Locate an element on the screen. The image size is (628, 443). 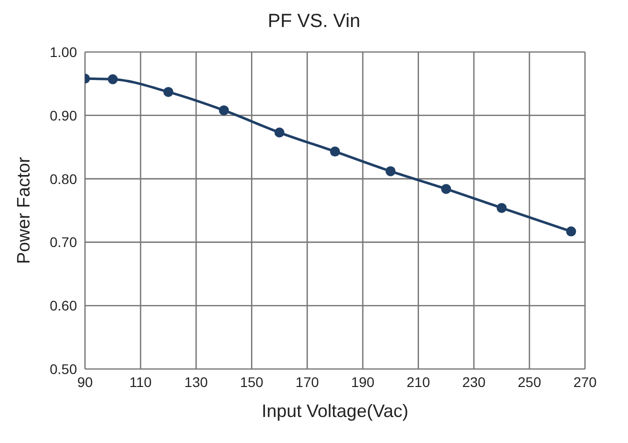
chart-title: PF VS. Vin is located at coordinates (314, 22).